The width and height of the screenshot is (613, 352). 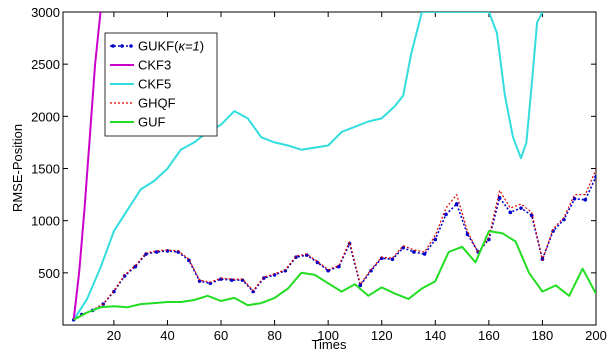 What do you see at coordinates (154, 84) in the screenshot?
I see `legend-label: CKF5` at bounding box center [154, 84].